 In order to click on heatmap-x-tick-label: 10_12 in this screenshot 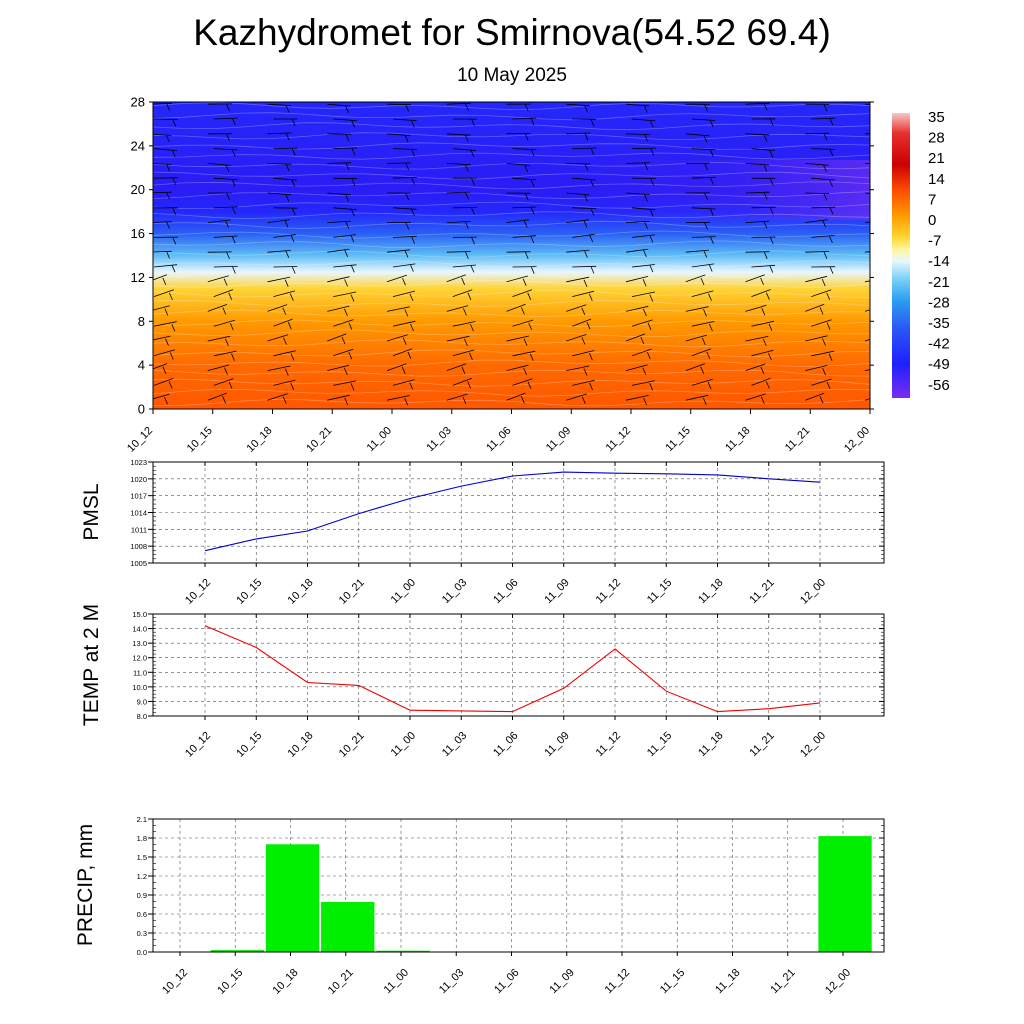, I will do `click(140, 440)`.